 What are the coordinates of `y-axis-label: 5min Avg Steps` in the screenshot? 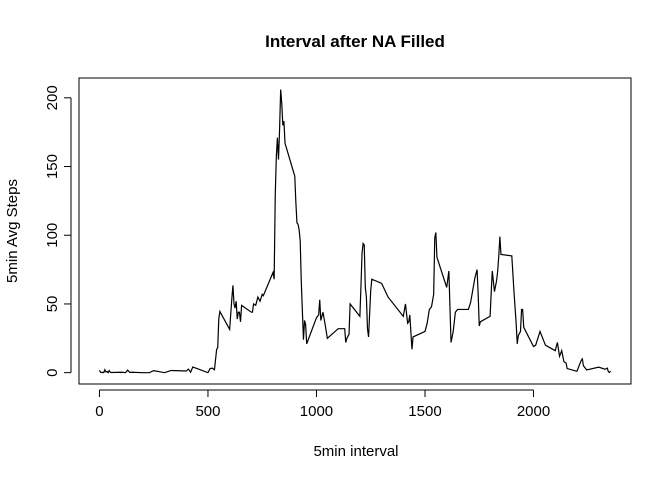 It's located at (12, 231).